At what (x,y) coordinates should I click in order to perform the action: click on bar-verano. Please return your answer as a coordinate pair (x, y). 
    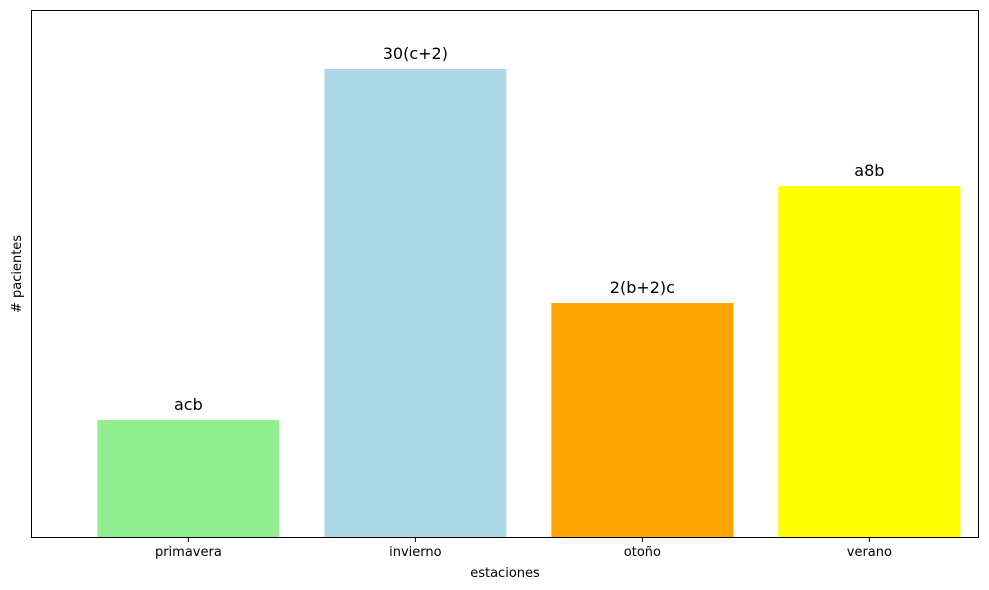
    Looking at the image, I should click on (869, 361).